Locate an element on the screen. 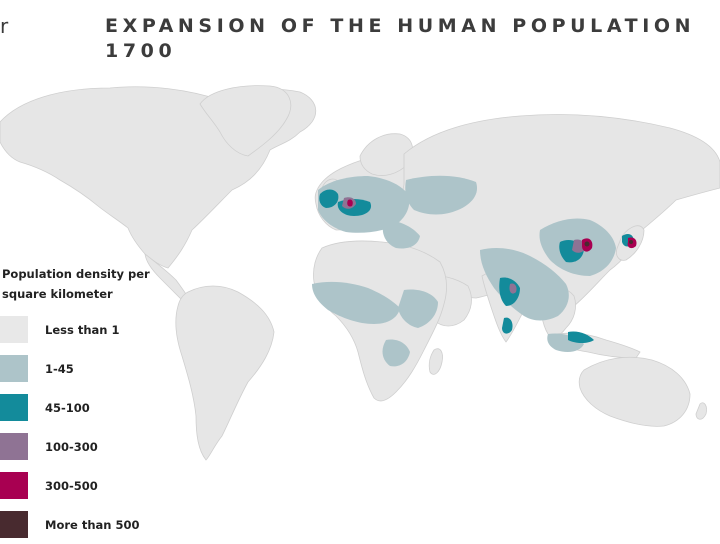  title-line-2: 1700 is located at coordinates (141, 51).